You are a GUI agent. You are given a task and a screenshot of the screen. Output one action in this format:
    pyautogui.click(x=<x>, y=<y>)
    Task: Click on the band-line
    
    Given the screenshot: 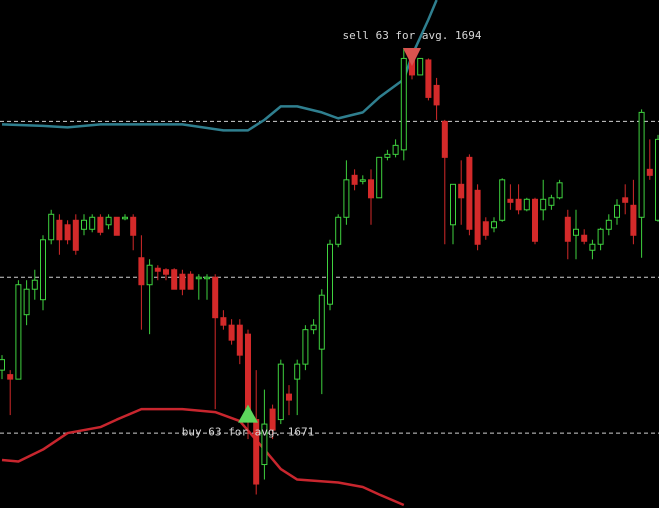 What is the action you would take?
    pyautogui.click(x=203, y=457)
    